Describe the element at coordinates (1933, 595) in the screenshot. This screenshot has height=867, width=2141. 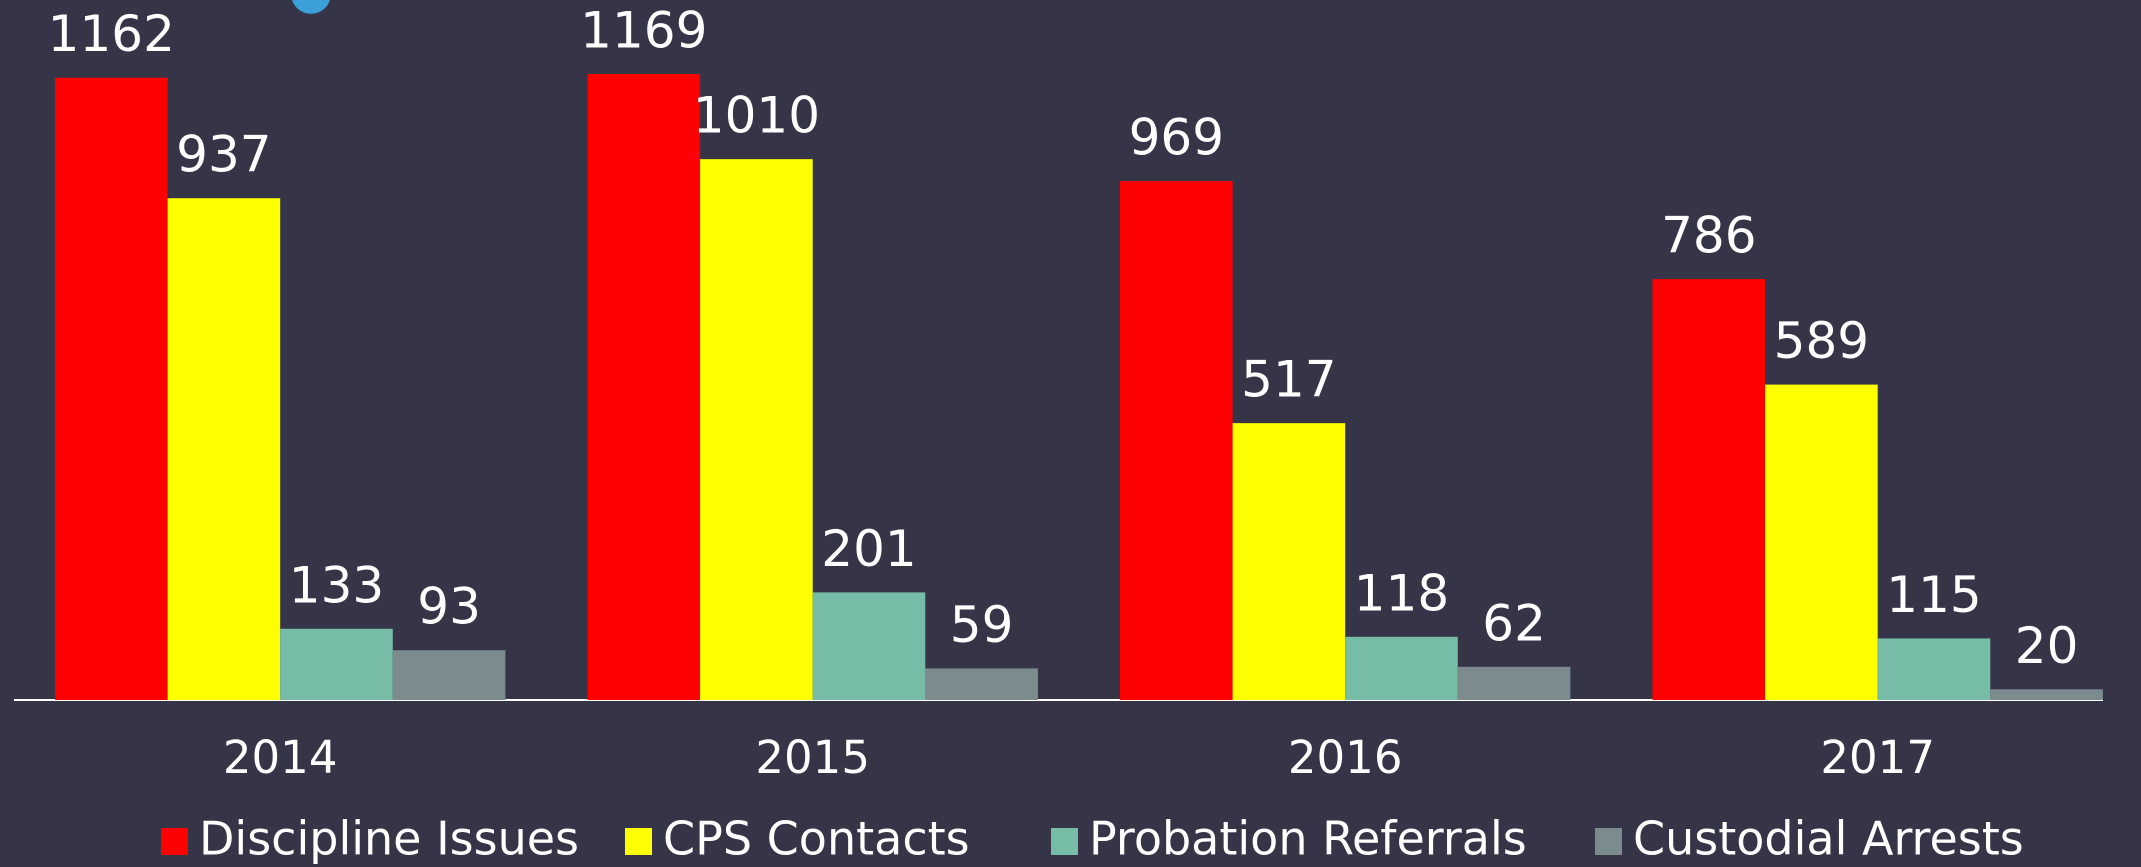
I see `data-label: 115` at that location.